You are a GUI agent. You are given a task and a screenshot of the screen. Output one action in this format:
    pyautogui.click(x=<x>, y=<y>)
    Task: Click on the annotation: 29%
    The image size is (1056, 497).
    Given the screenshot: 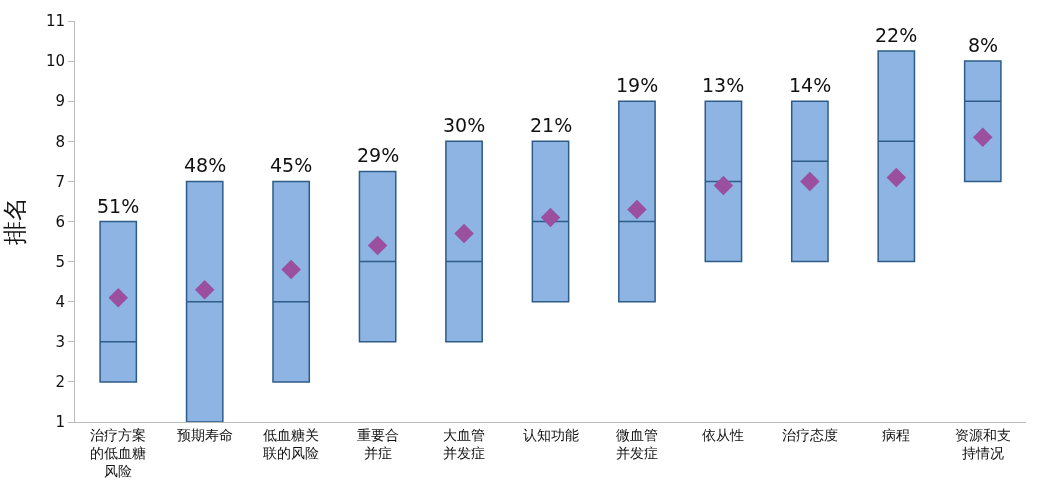 What is the action you would take?
    pyautogui.click(x=378, y=155)
    